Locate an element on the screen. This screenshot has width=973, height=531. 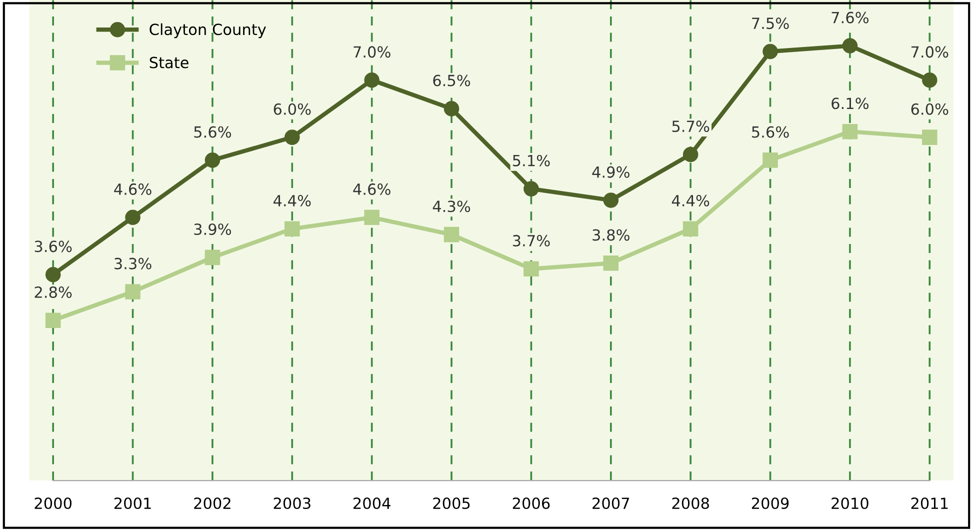
data-label: 6.1% is located at coordinates (850, 104).